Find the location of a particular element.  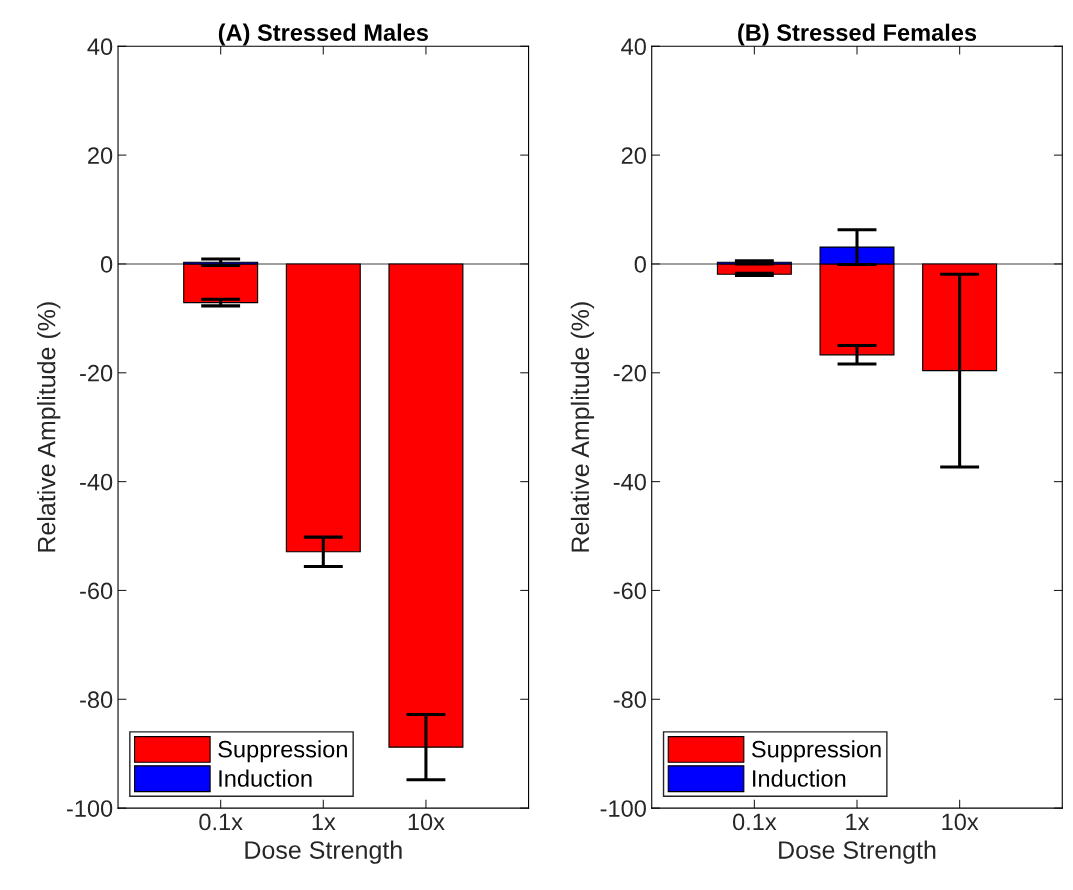

chart-title: (B) Stressed Females is located at coordinates (857, 34).